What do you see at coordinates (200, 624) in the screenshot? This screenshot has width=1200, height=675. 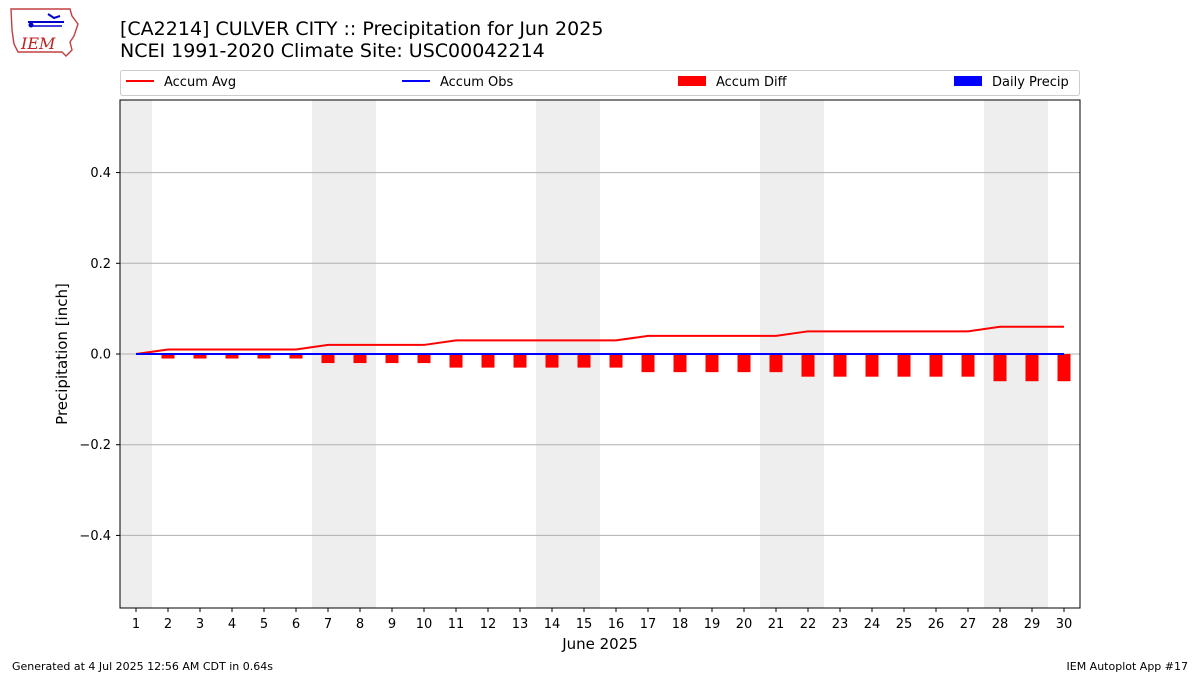 I see `x-tick-label: 3` at bounding box center [200, 624].